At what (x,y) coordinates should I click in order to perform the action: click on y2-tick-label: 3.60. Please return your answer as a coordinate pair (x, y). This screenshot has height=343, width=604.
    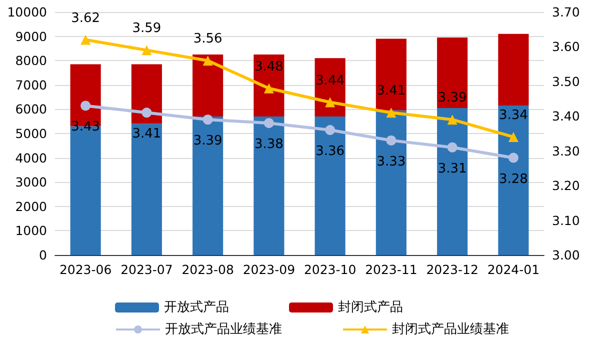
    Looking at the image, I should click on (566, 46).